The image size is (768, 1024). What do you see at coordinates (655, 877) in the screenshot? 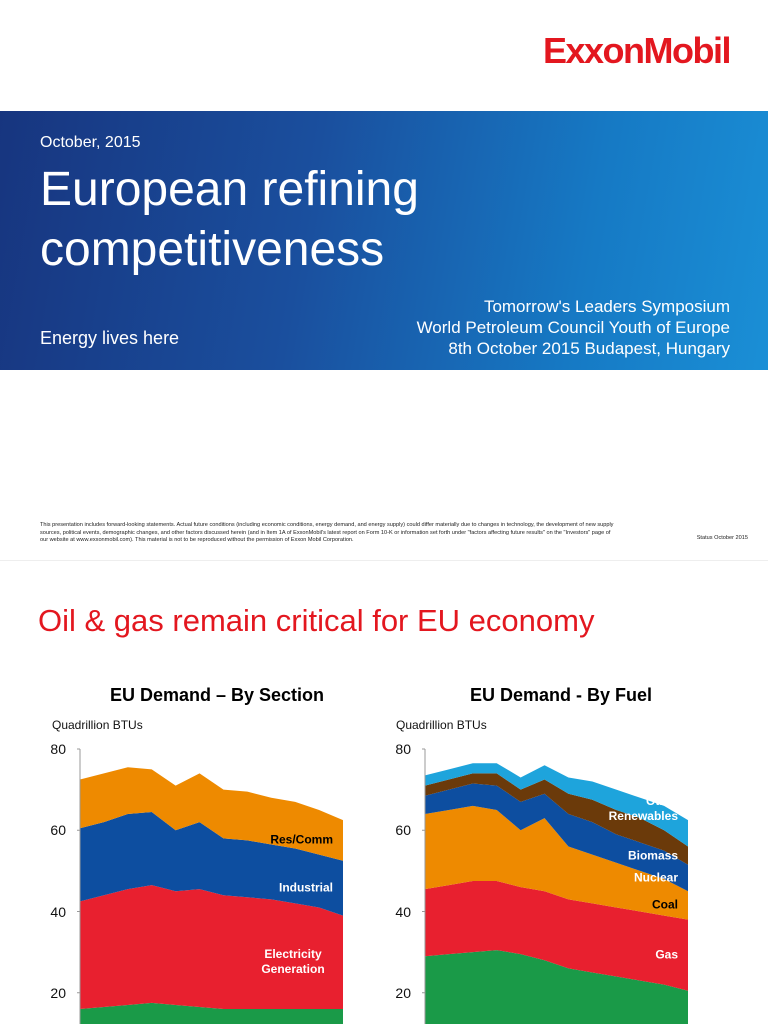
I see `series-label: Nuclear` at bounding box center [655, 877].